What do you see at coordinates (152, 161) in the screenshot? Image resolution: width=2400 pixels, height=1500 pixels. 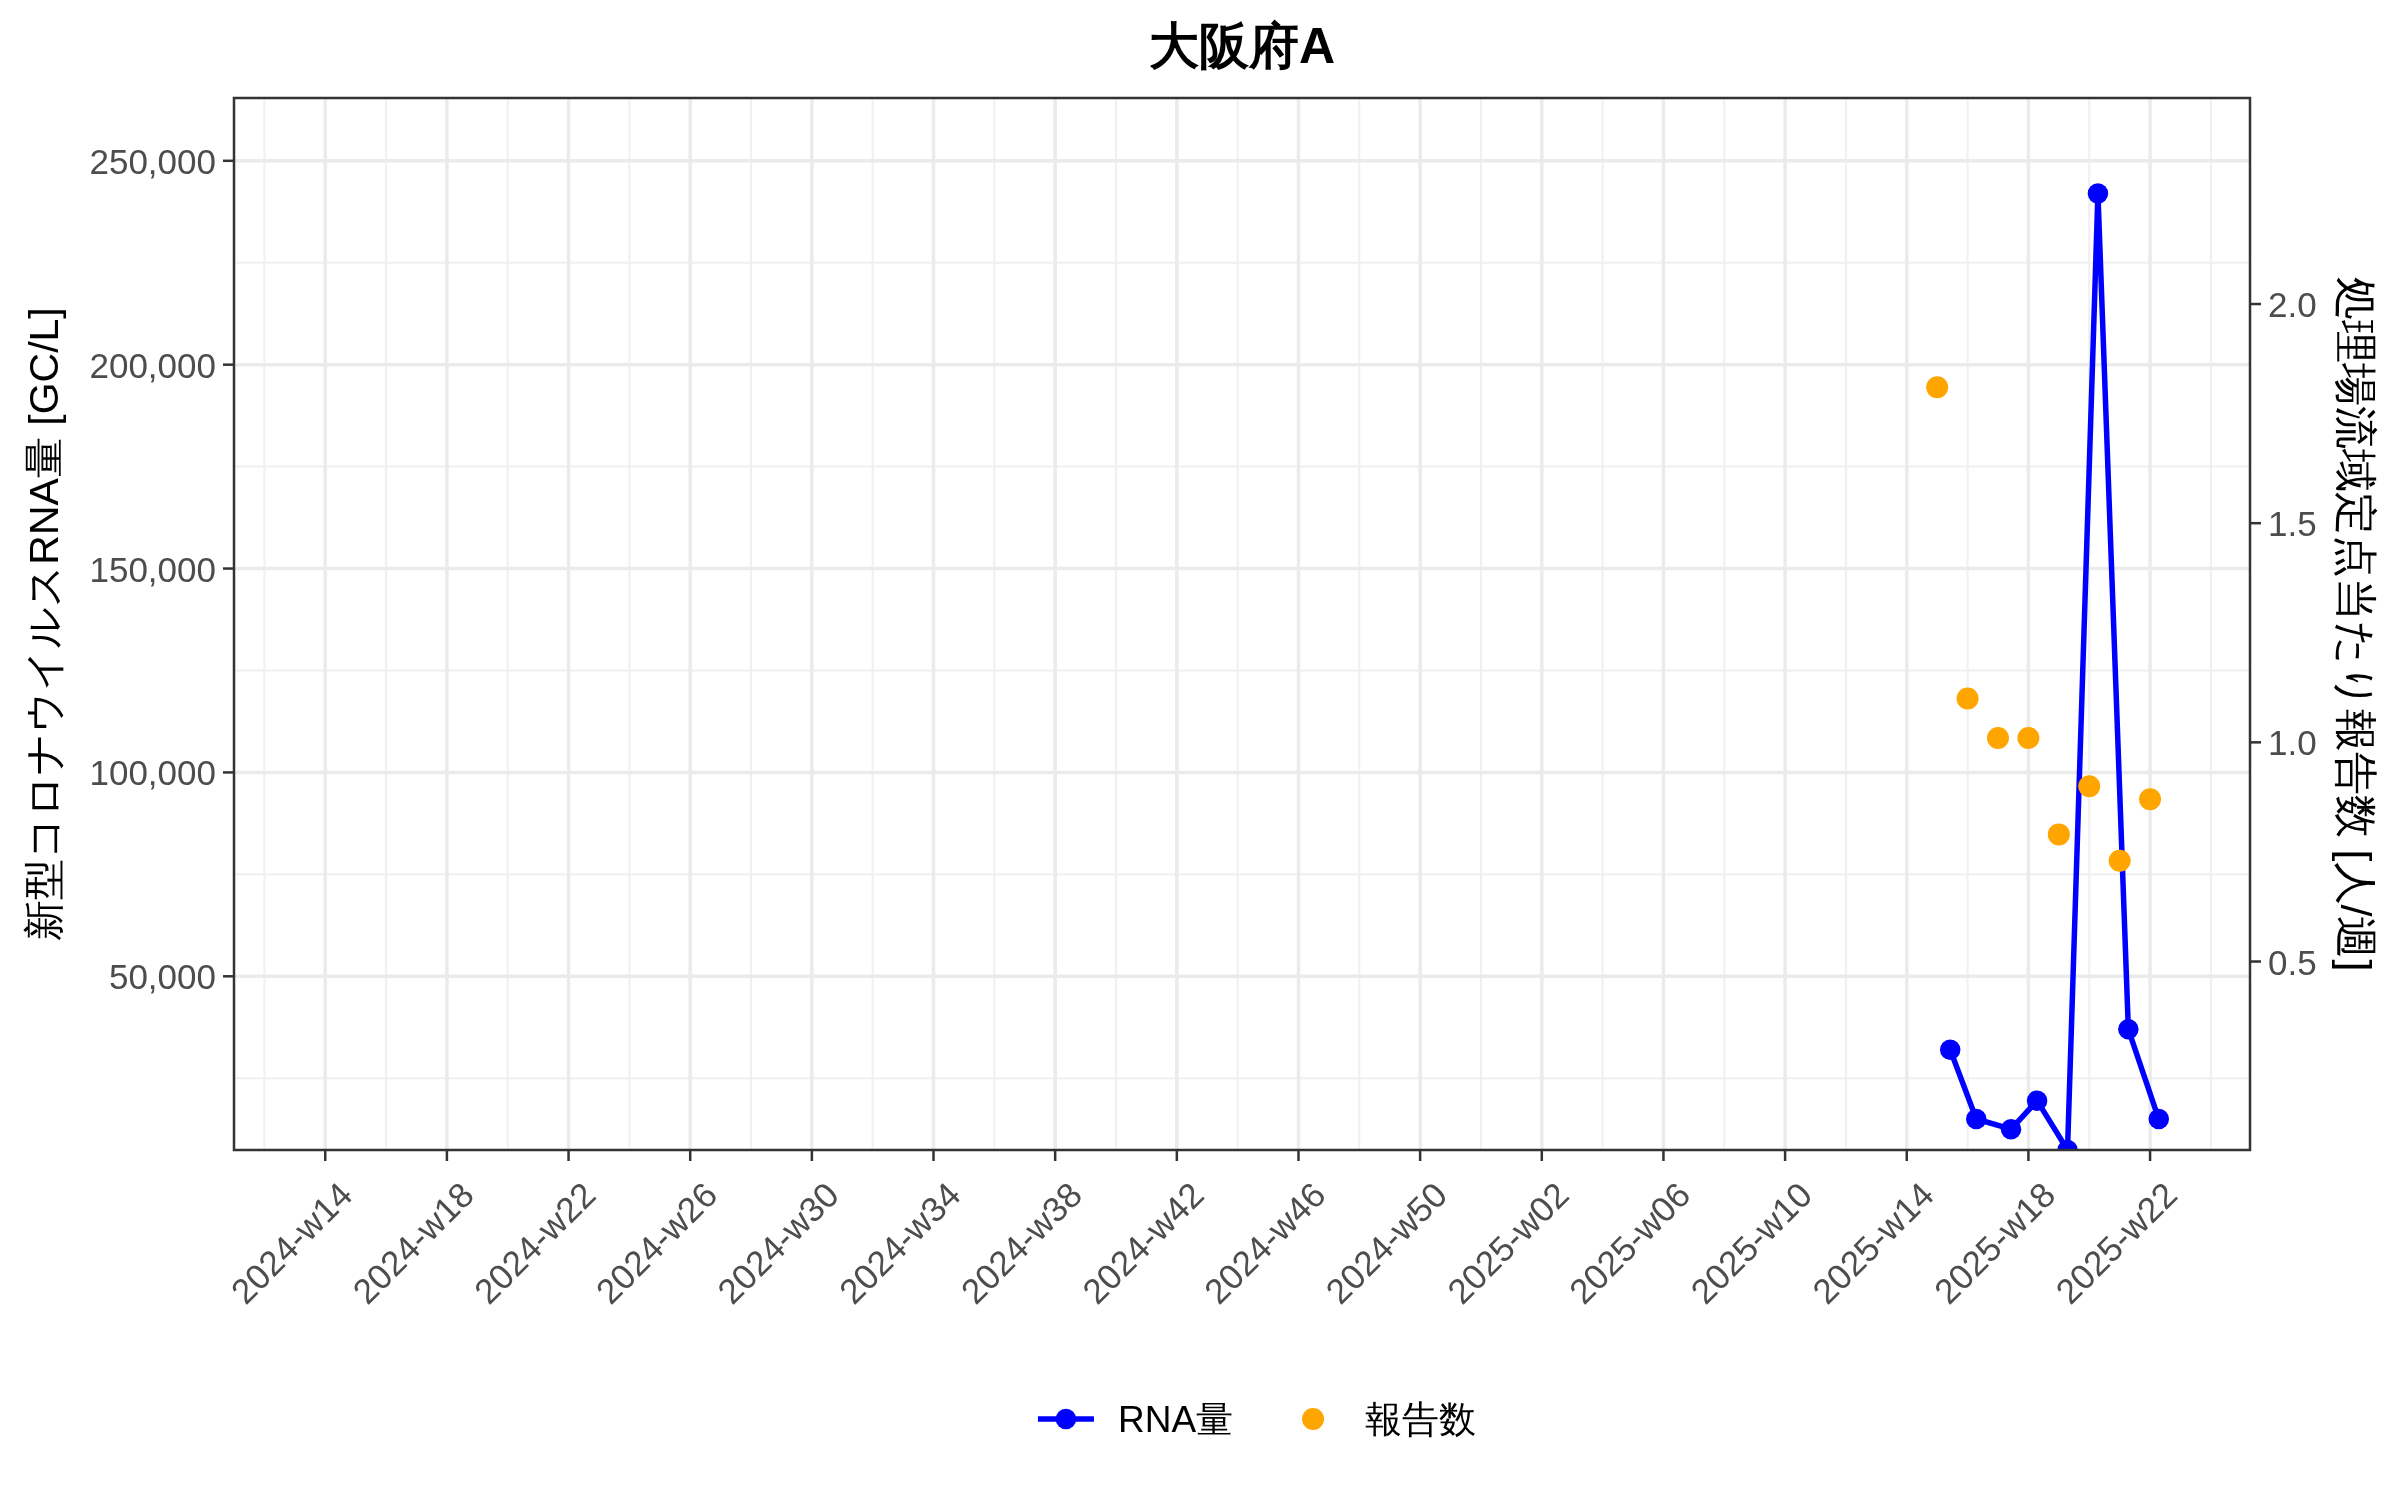 I see `y-tick-label: 250,000` at bounding box center [152, 161].